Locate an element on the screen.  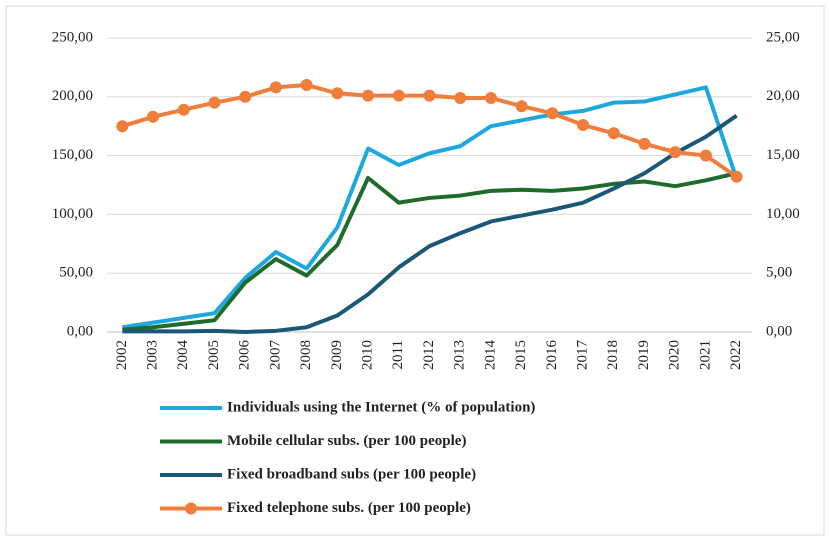
y2-tick-label: 20,00 is located at coordinates (783, 96).